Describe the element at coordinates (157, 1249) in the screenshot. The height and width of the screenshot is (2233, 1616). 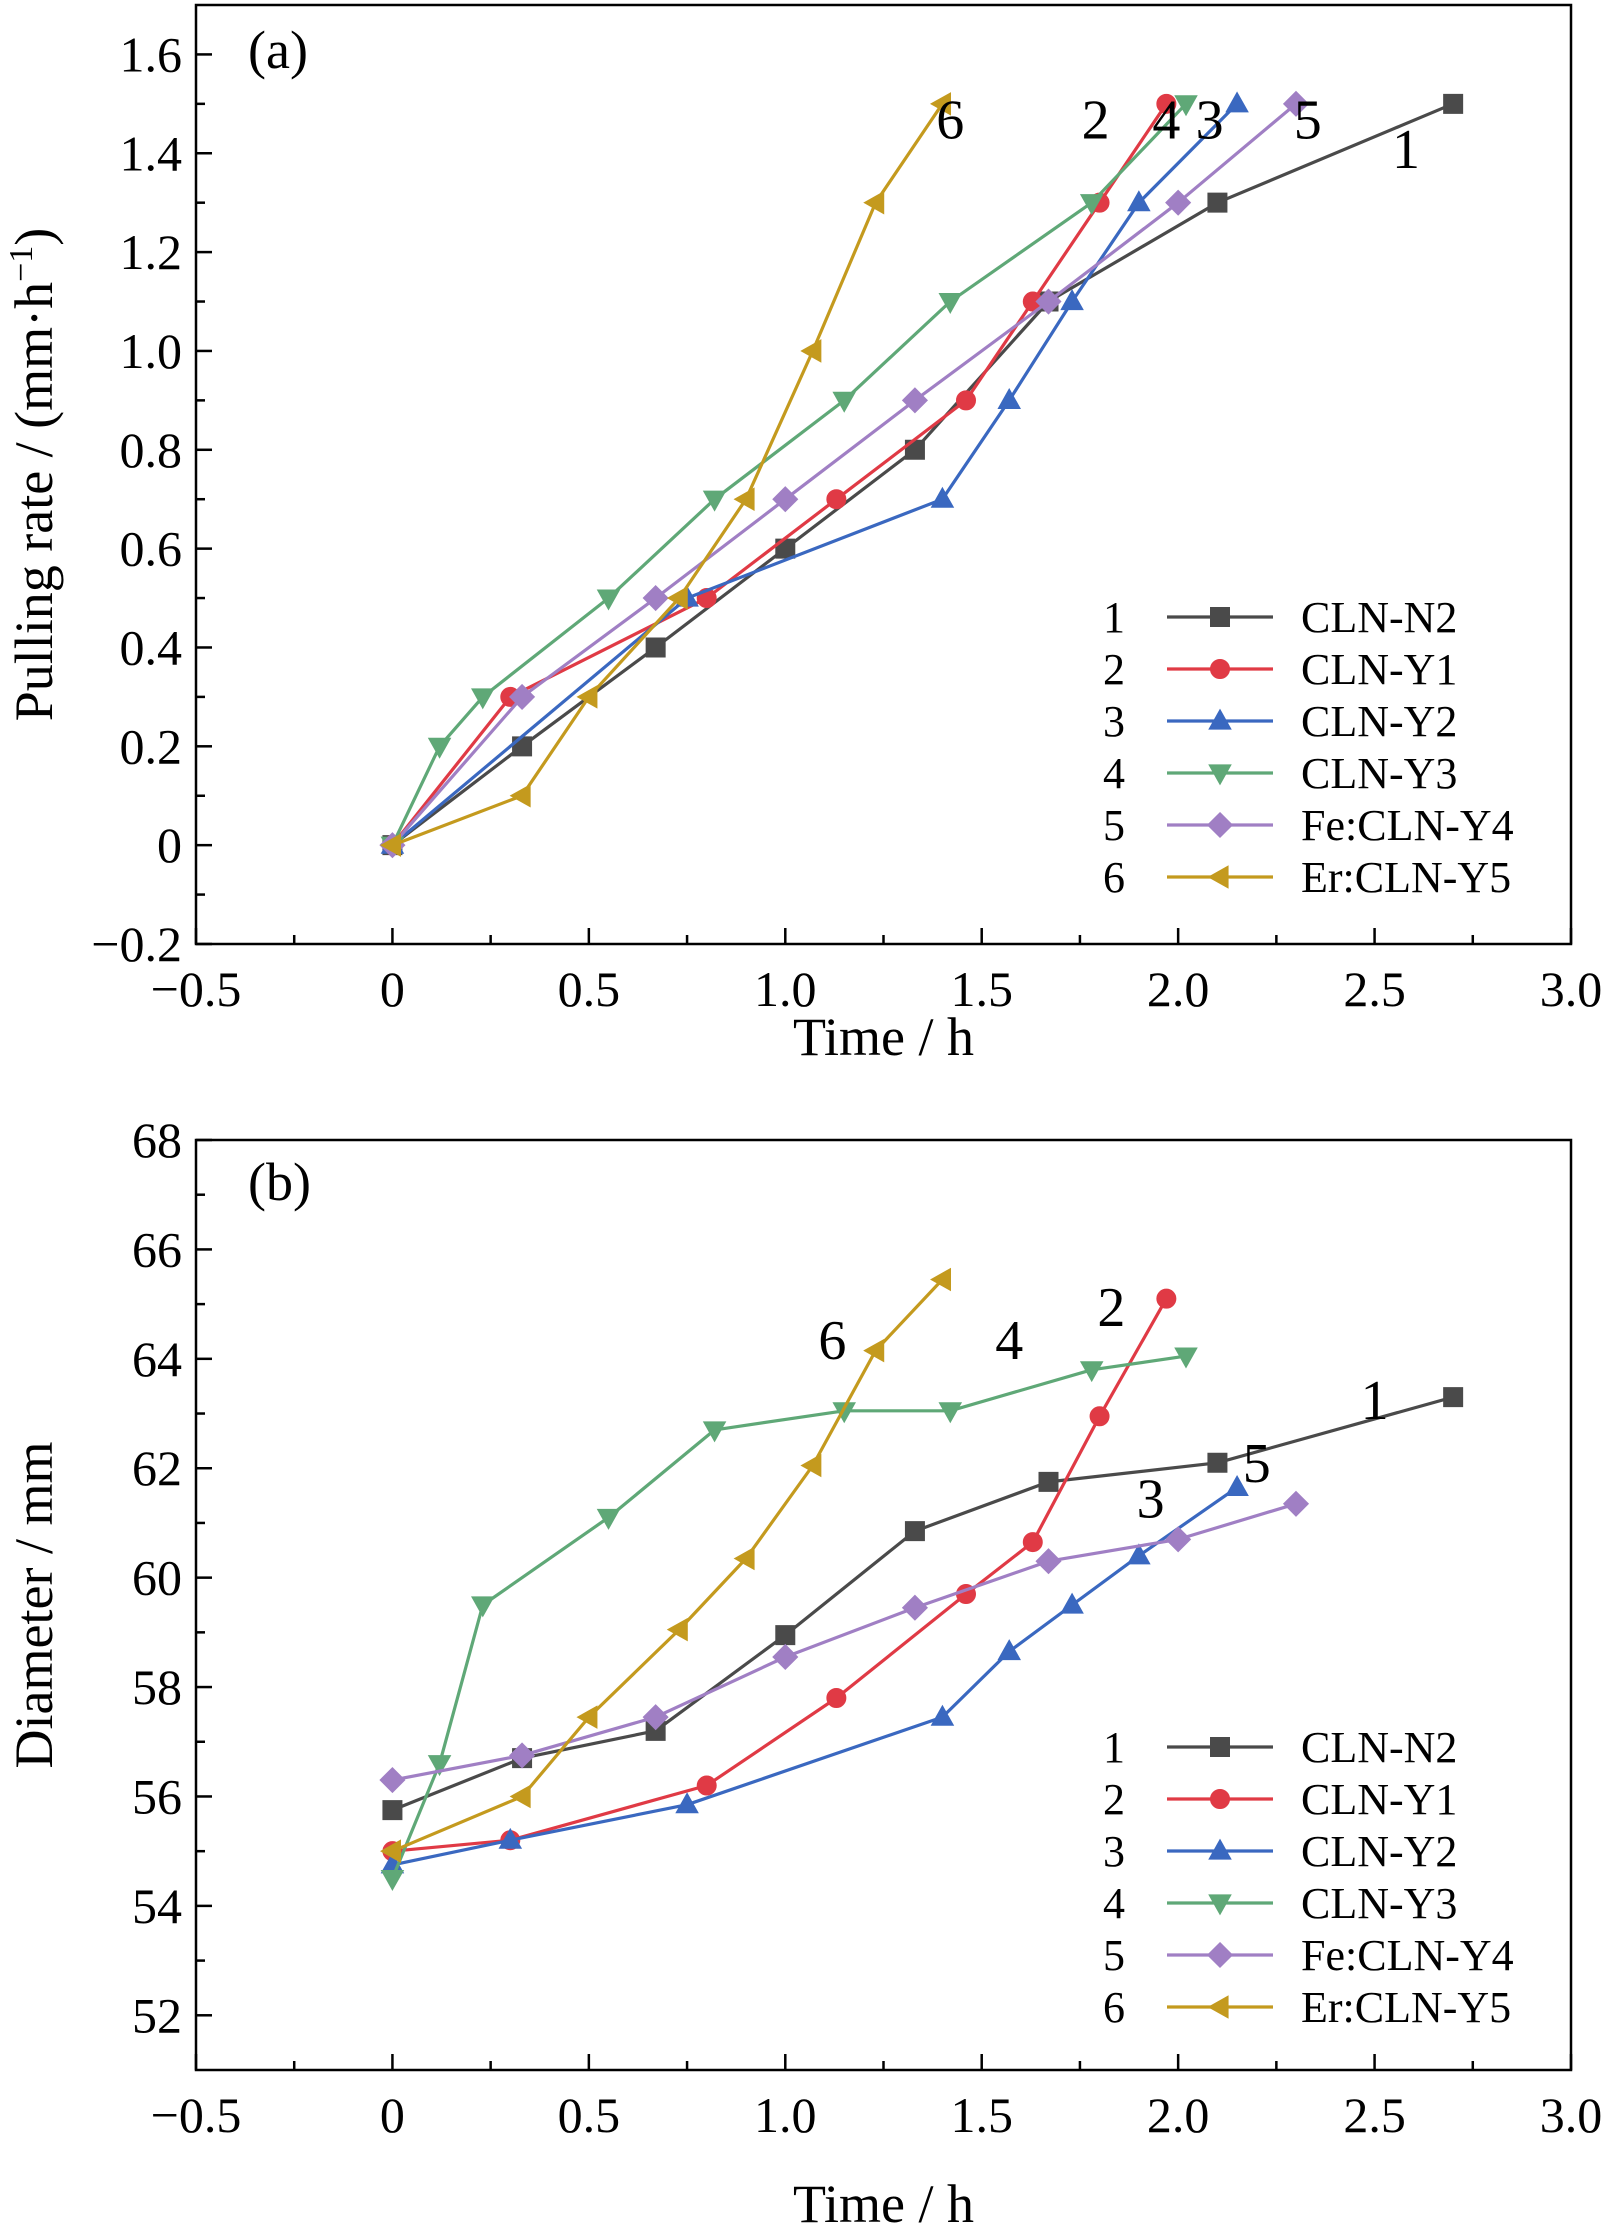
I see `y-tick-label: 66` at that location.